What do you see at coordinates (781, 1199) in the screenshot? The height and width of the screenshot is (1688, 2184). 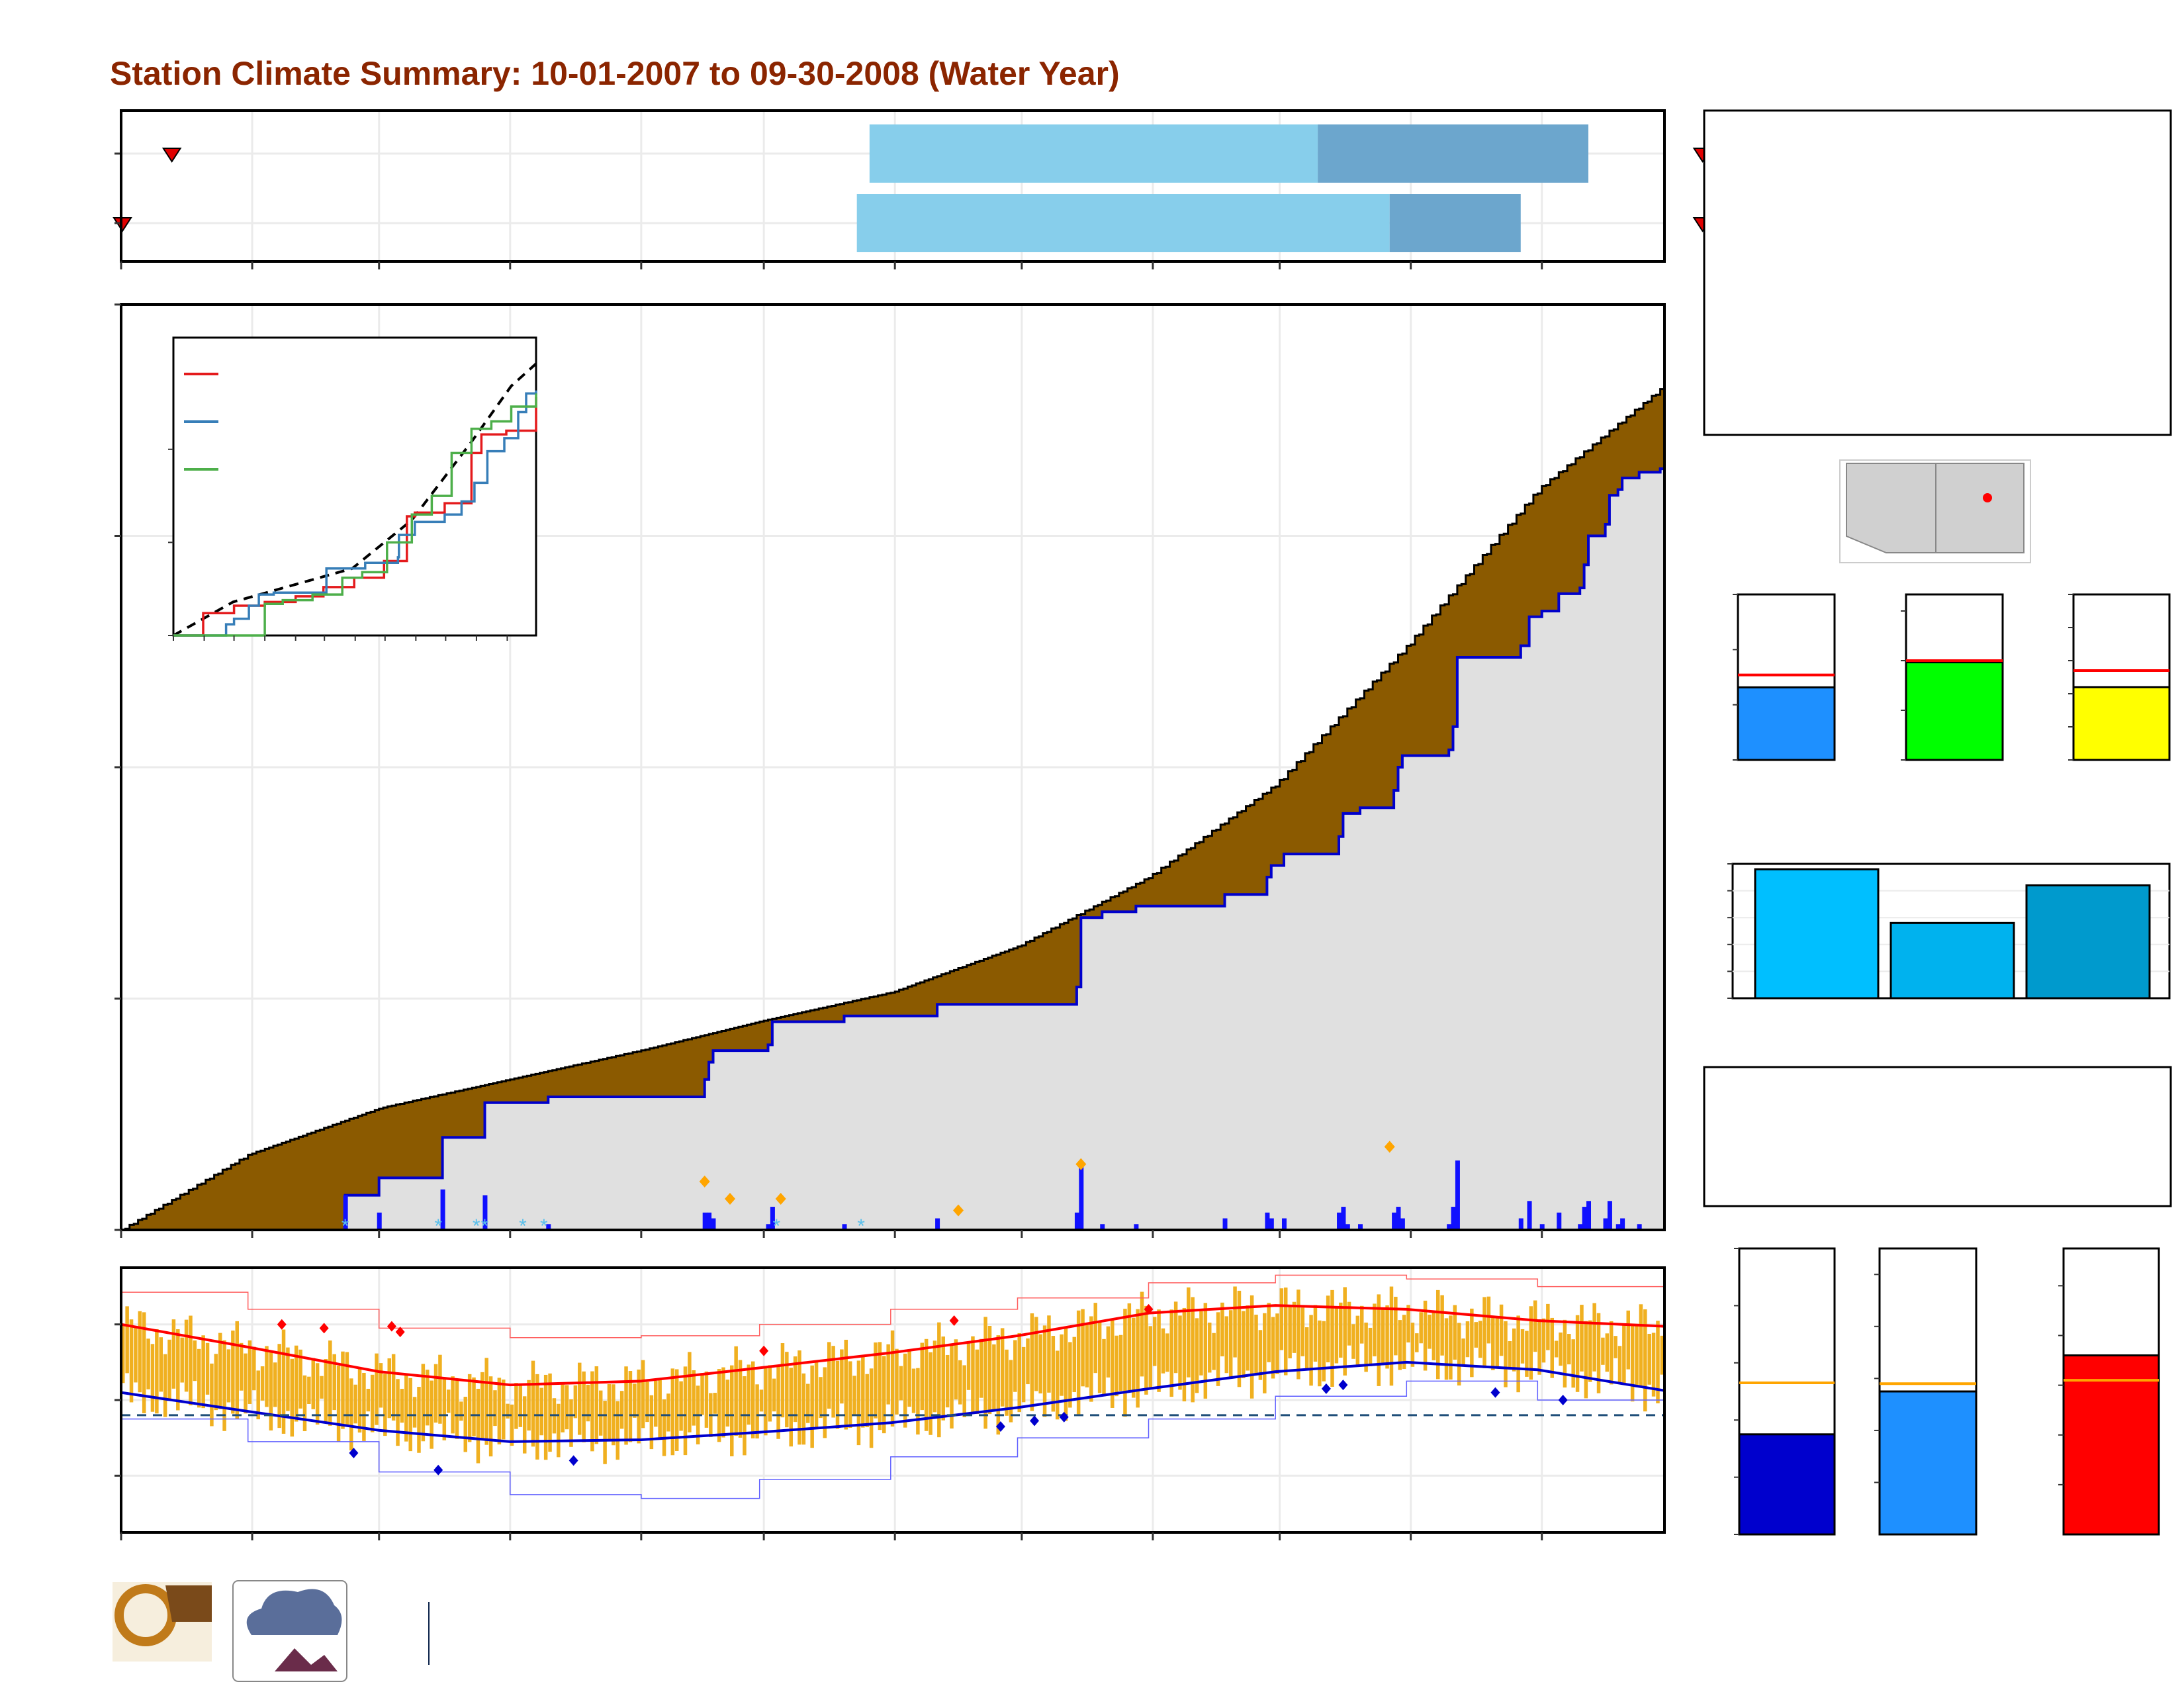 I see `record-precip-marker` at bounding box center [781, 1199].